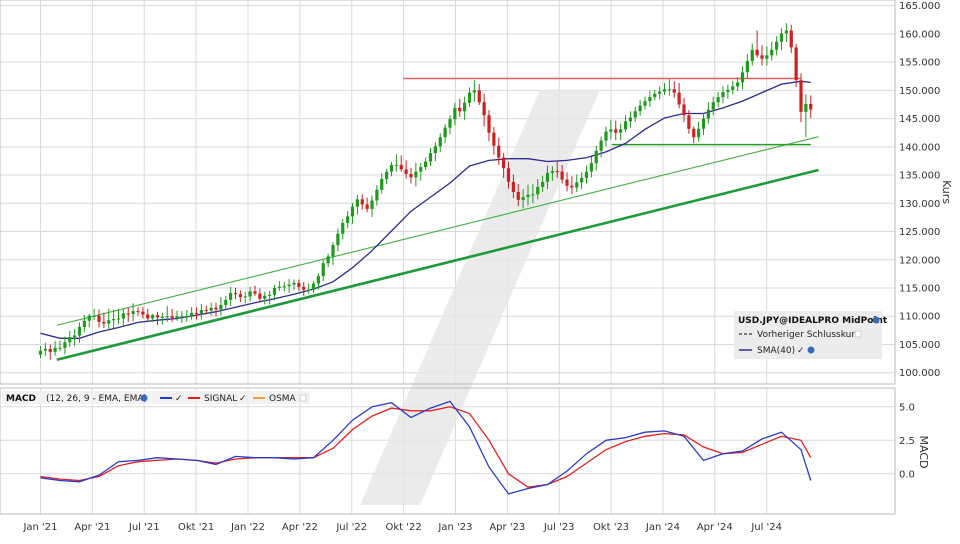  Describe the element at coordinates (21, 399) in the screenshot. I see `macd-title: MACD` at that location.